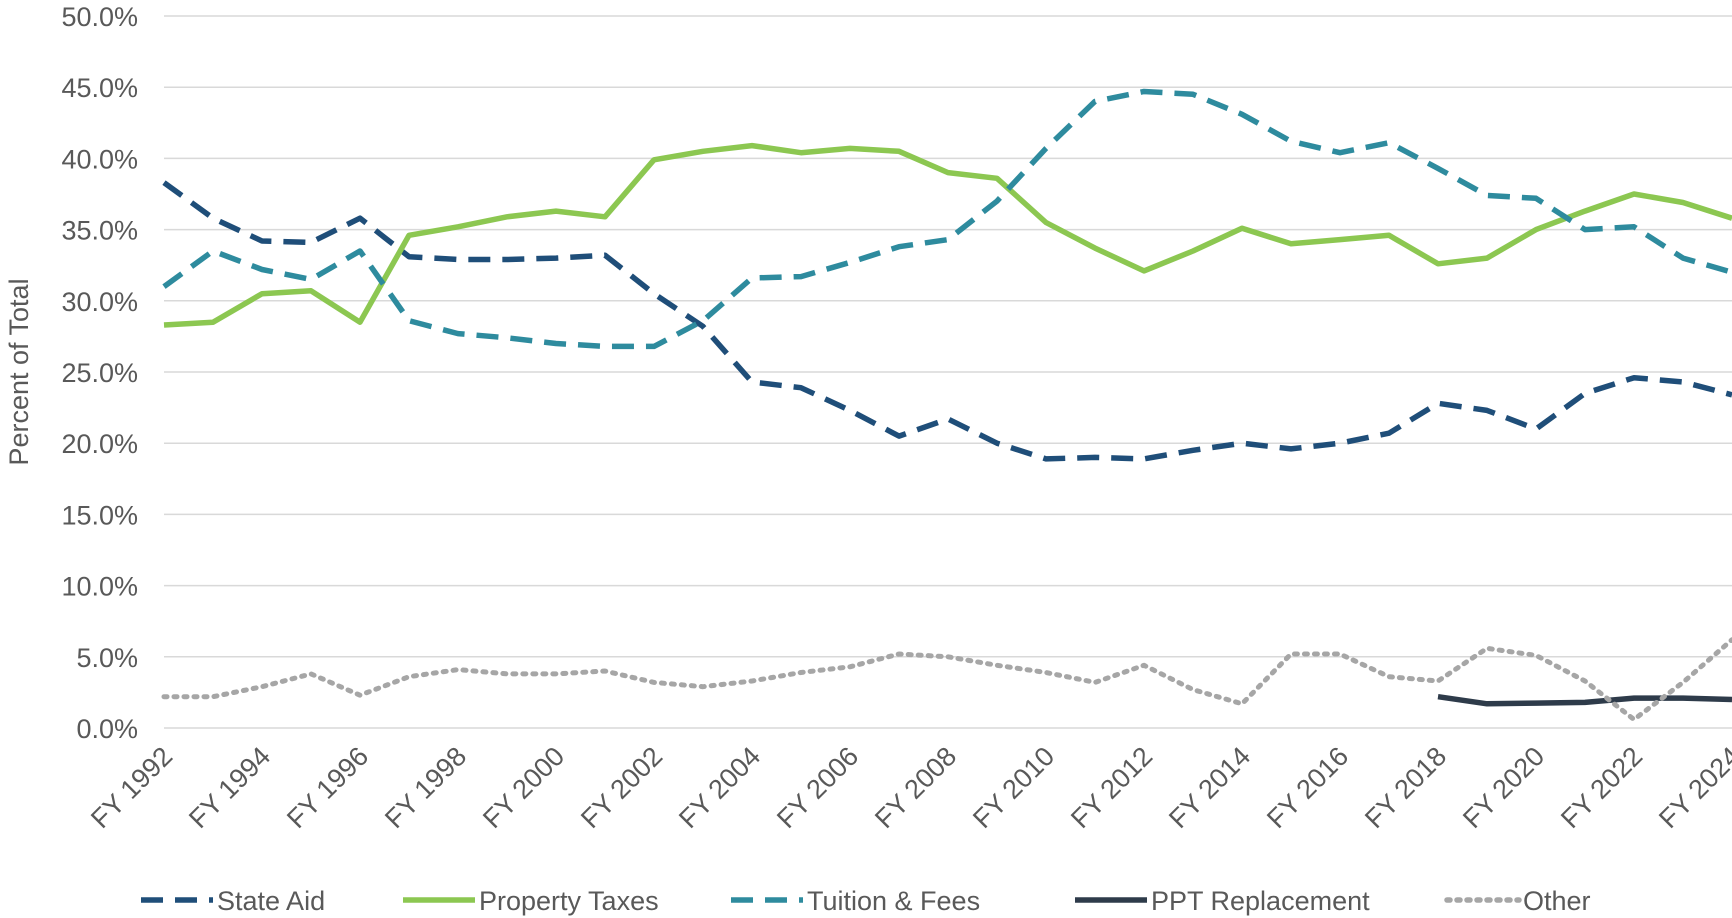 The image size is (1732, 918). Describe the element at coordinates (1307, 787) in the screenshot. I see `x-tick-label: FY 2016` at that location.